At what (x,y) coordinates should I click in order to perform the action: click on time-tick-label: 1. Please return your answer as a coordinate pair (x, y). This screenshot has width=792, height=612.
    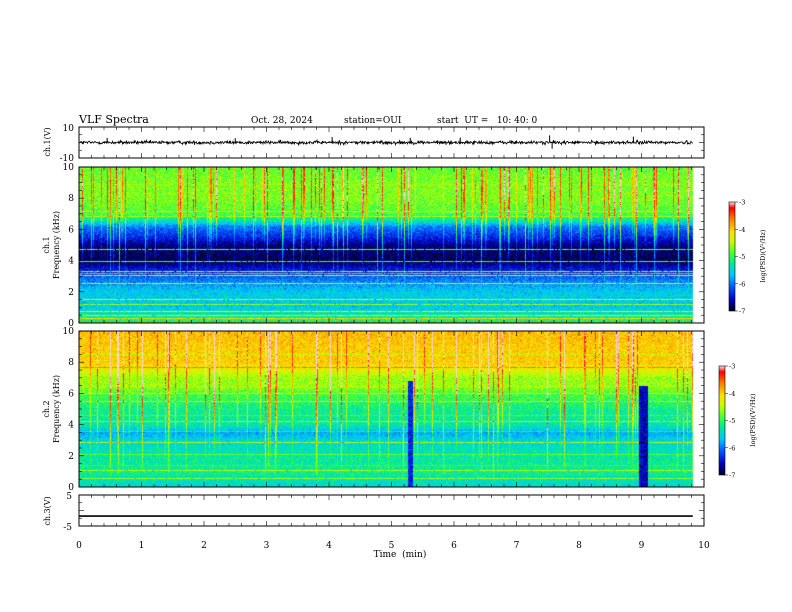
    Looking at the image, I should click on (142, 546).